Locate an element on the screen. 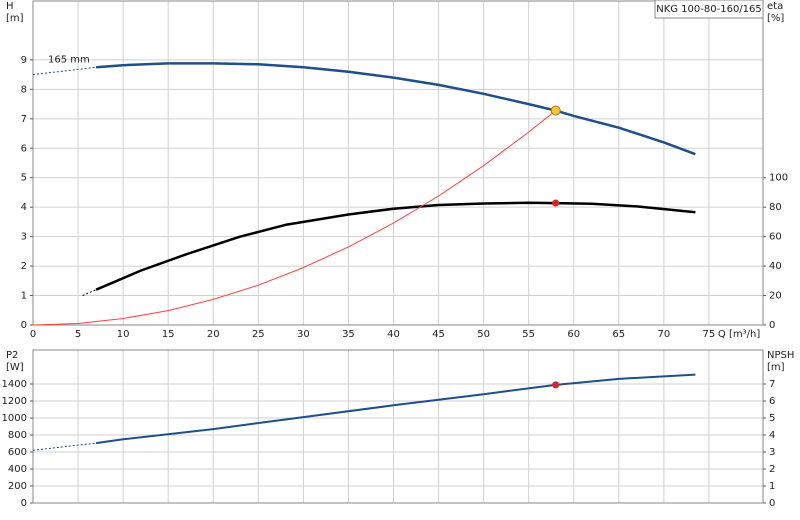 The width and height of the screenshot is (800, 520). y2-axis-label: eta is located at coordinates (775, 6).